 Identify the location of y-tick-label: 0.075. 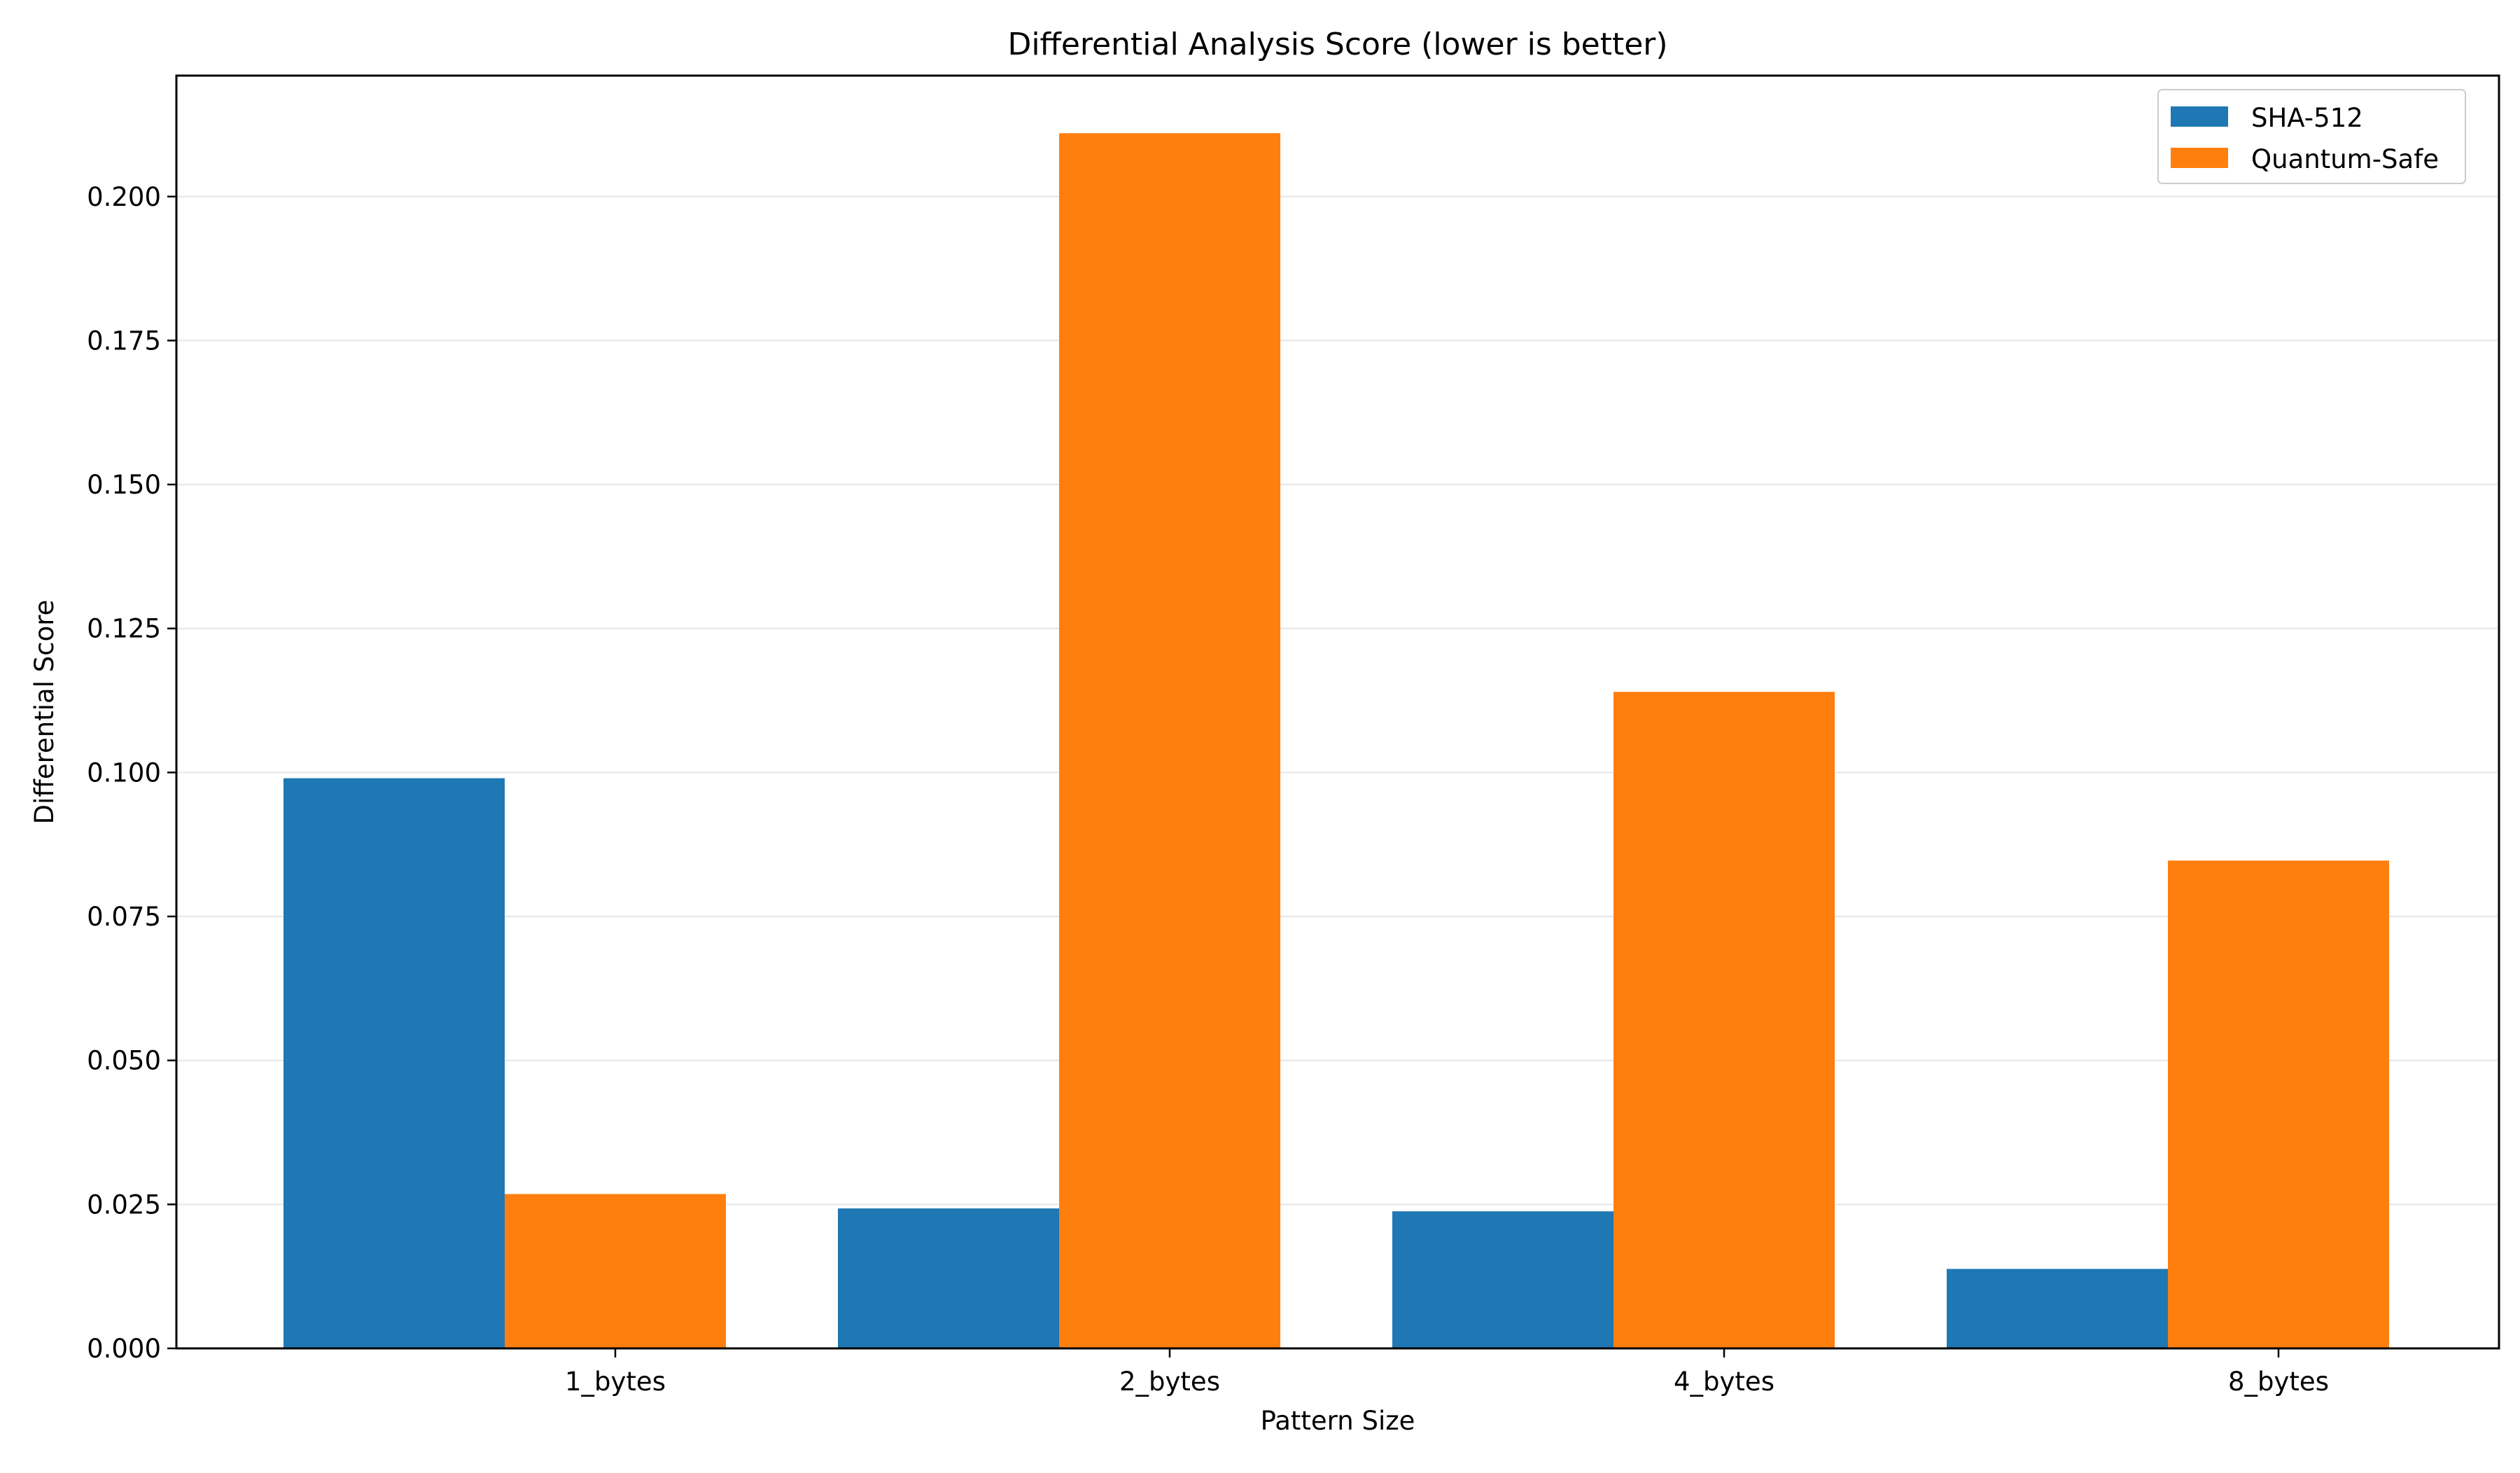
(124, 917).